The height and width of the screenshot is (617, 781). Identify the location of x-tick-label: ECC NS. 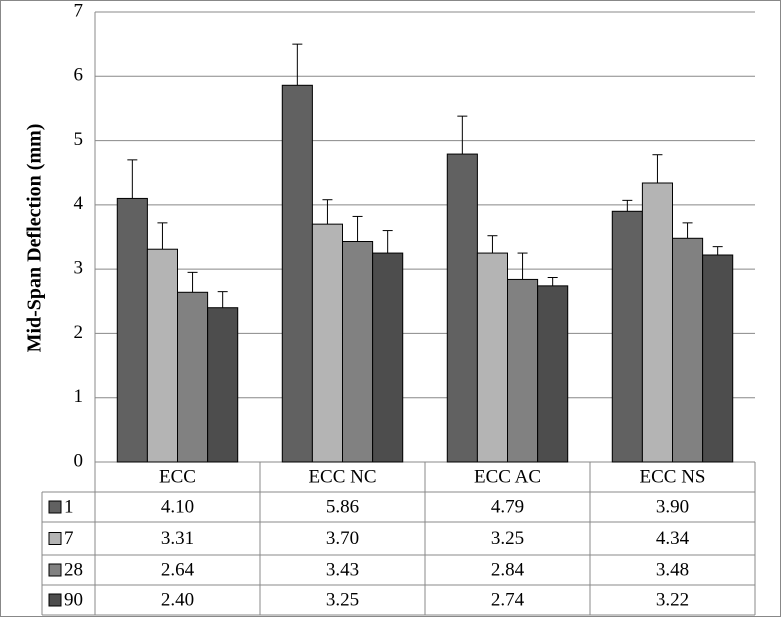
(673, 476).